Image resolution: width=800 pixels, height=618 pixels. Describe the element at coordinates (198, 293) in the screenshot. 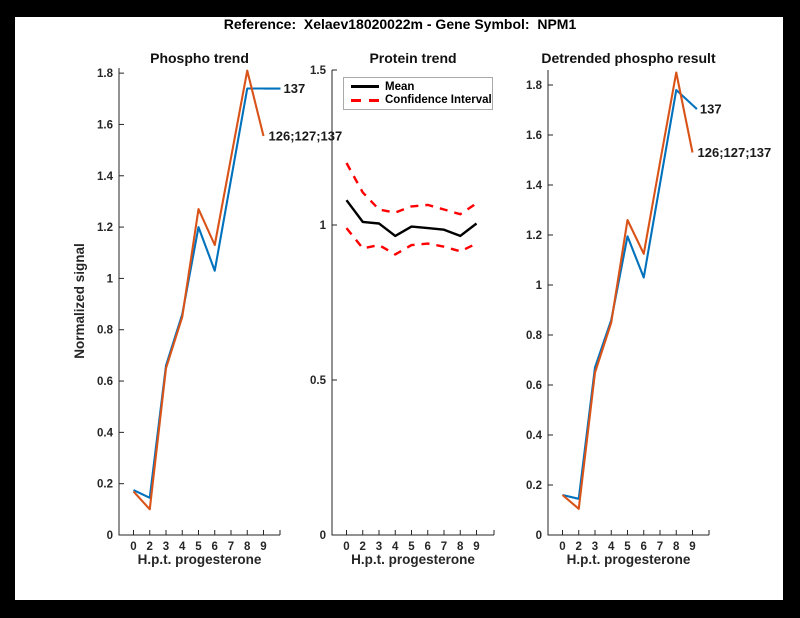

I see `plot1-series-0-line` at that location.